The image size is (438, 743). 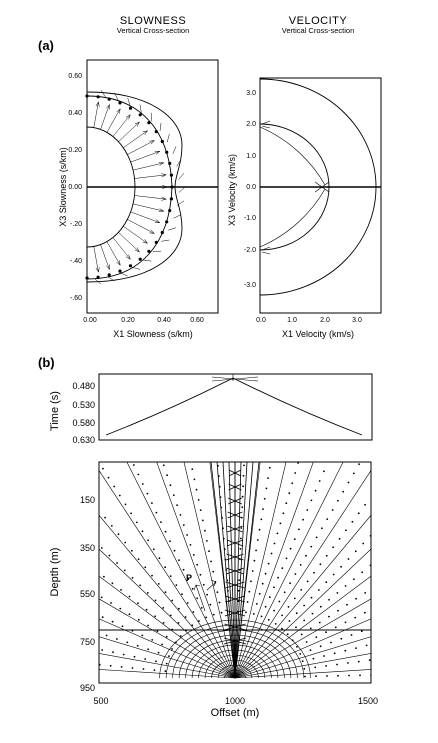 What do you see at coordinates (75, 187) in the screenshot?
I see `slowness-ytick: 0.00` at bounding box center [75, 187].